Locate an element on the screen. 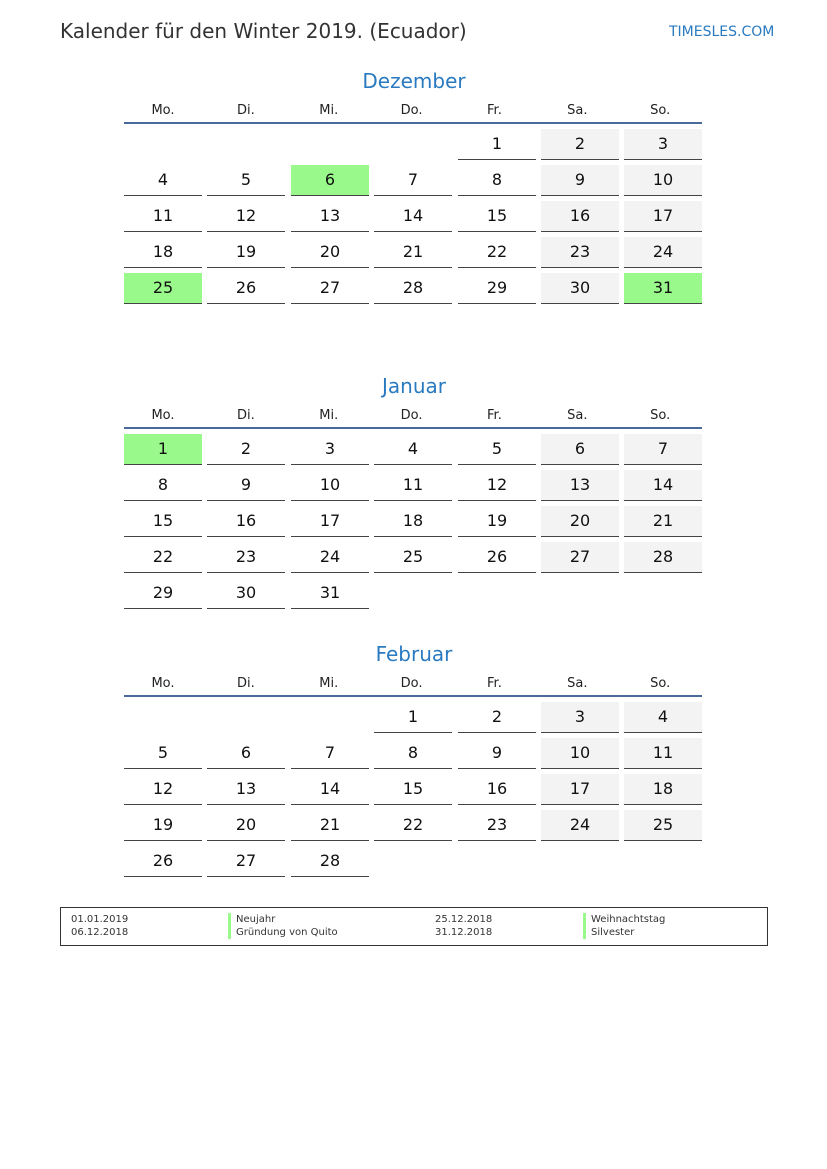 The image size is (827, 1169). week-row: 19 20 21 22 23 24 25 is located at coordinates (414, 828).